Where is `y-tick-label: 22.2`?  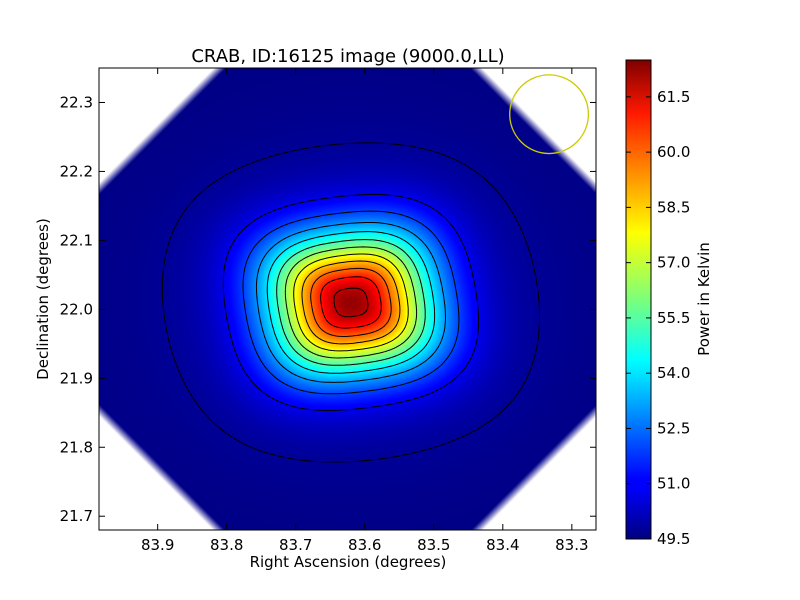 y-tick-label: 22.2 is located at coordinates (76, 171).